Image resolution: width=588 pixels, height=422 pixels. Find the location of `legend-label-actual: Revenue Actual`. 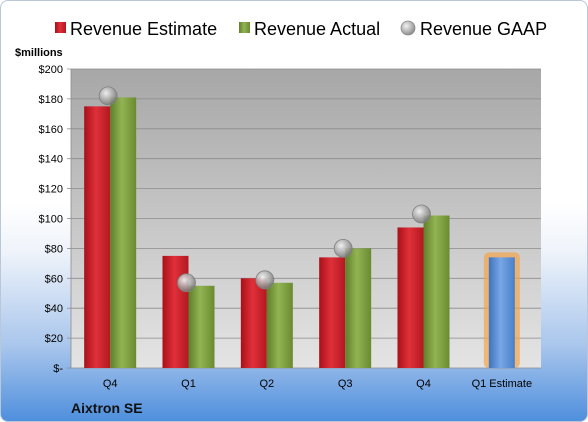

legend-label-actual: Revenue Actual is located at coordinates (317, 29).